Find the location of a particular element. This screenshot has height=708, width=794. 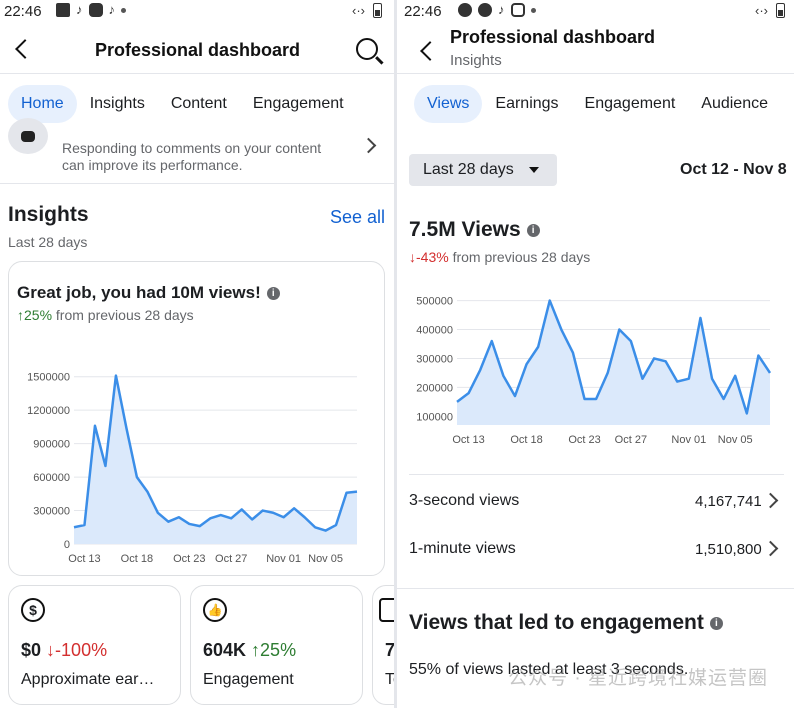

views-change: ↓-43% from previous 28 days is located at coordinates (499, 257).